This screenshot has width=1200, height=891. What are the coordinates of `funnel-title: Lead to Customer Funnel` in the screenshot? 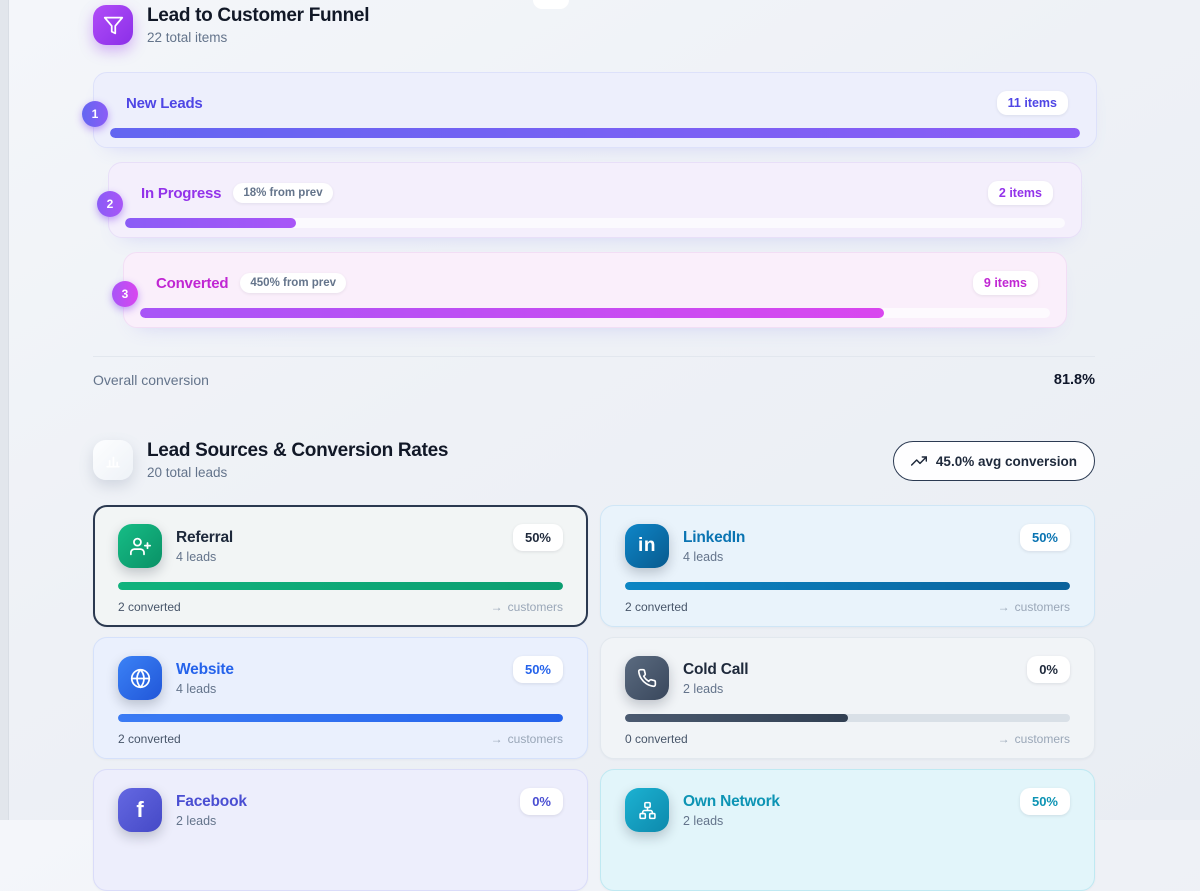 It's located at (258, 15).